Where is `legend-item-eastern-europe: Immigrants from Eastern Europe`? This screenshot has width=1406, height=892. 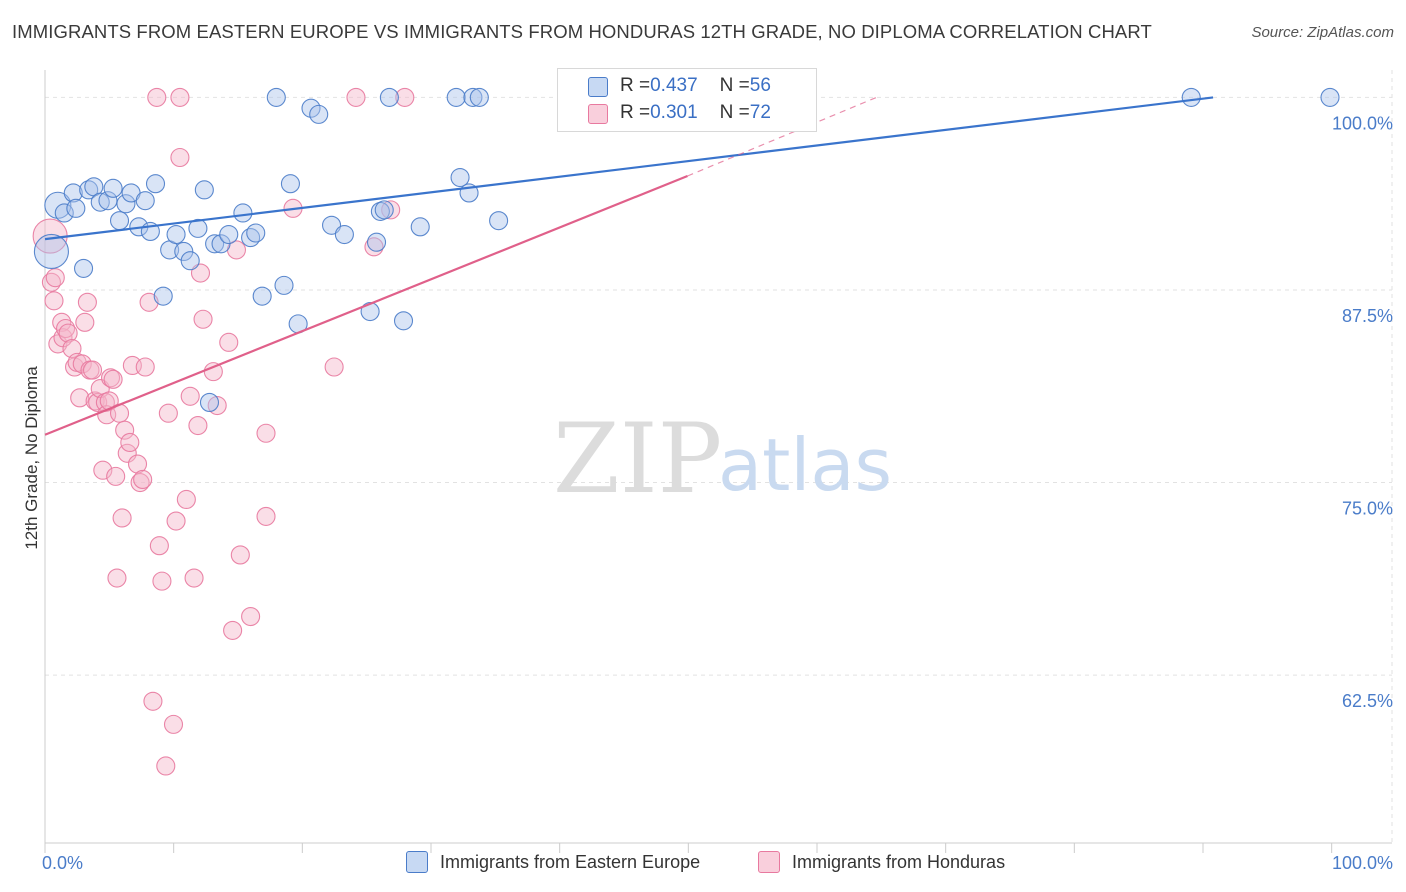
legend-item-eastern-europe: Immigrants from Eastern Europe is located at coordinates (553, 862).